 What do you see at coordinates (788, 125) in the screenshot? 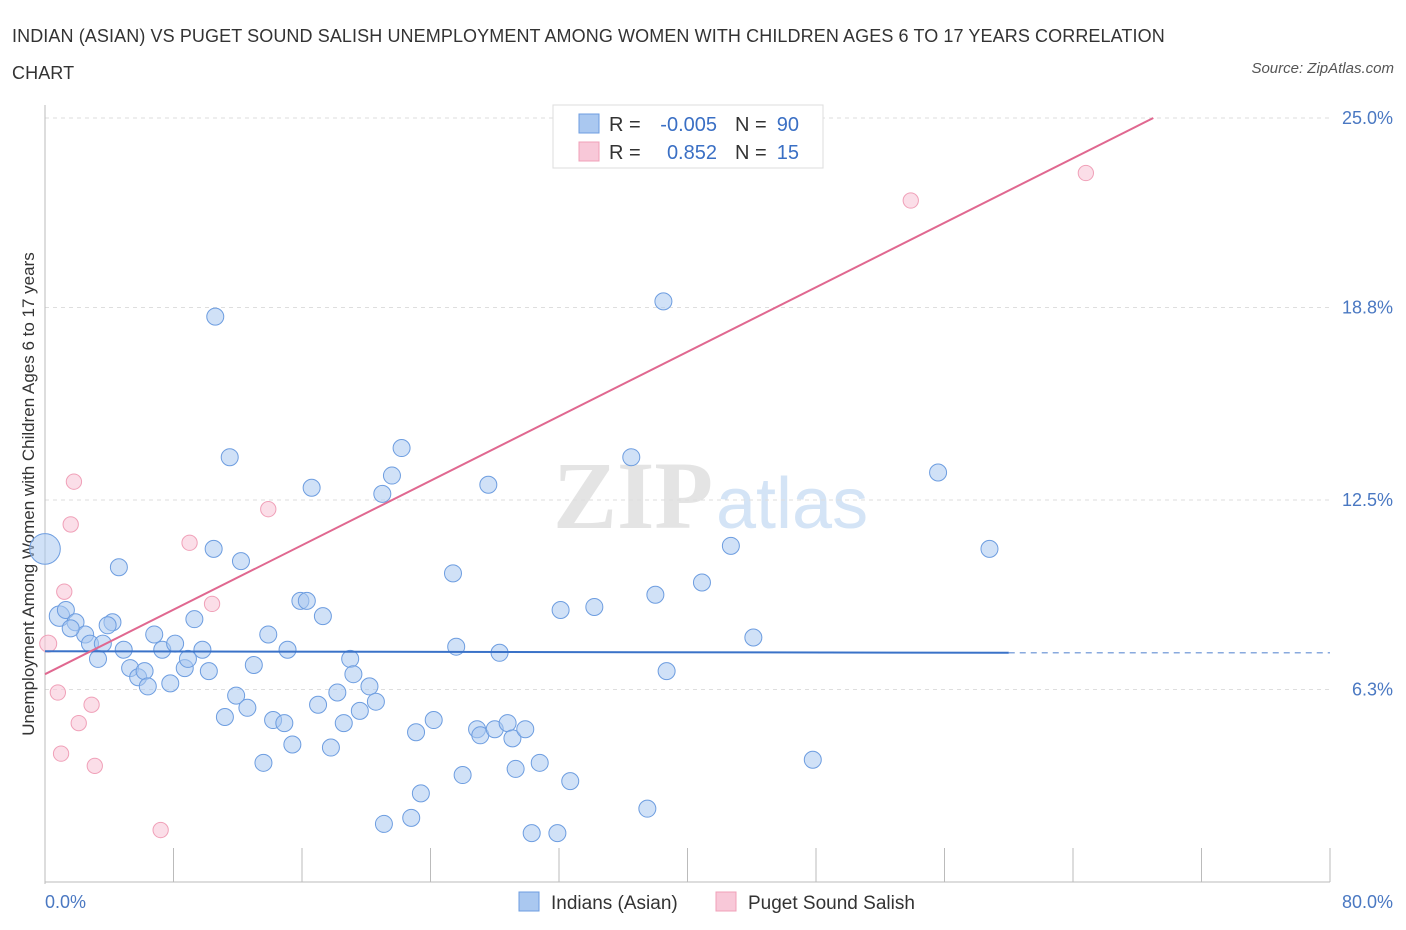
I see `legend-n-value-indians: 90` at bounding box center [788, 125].